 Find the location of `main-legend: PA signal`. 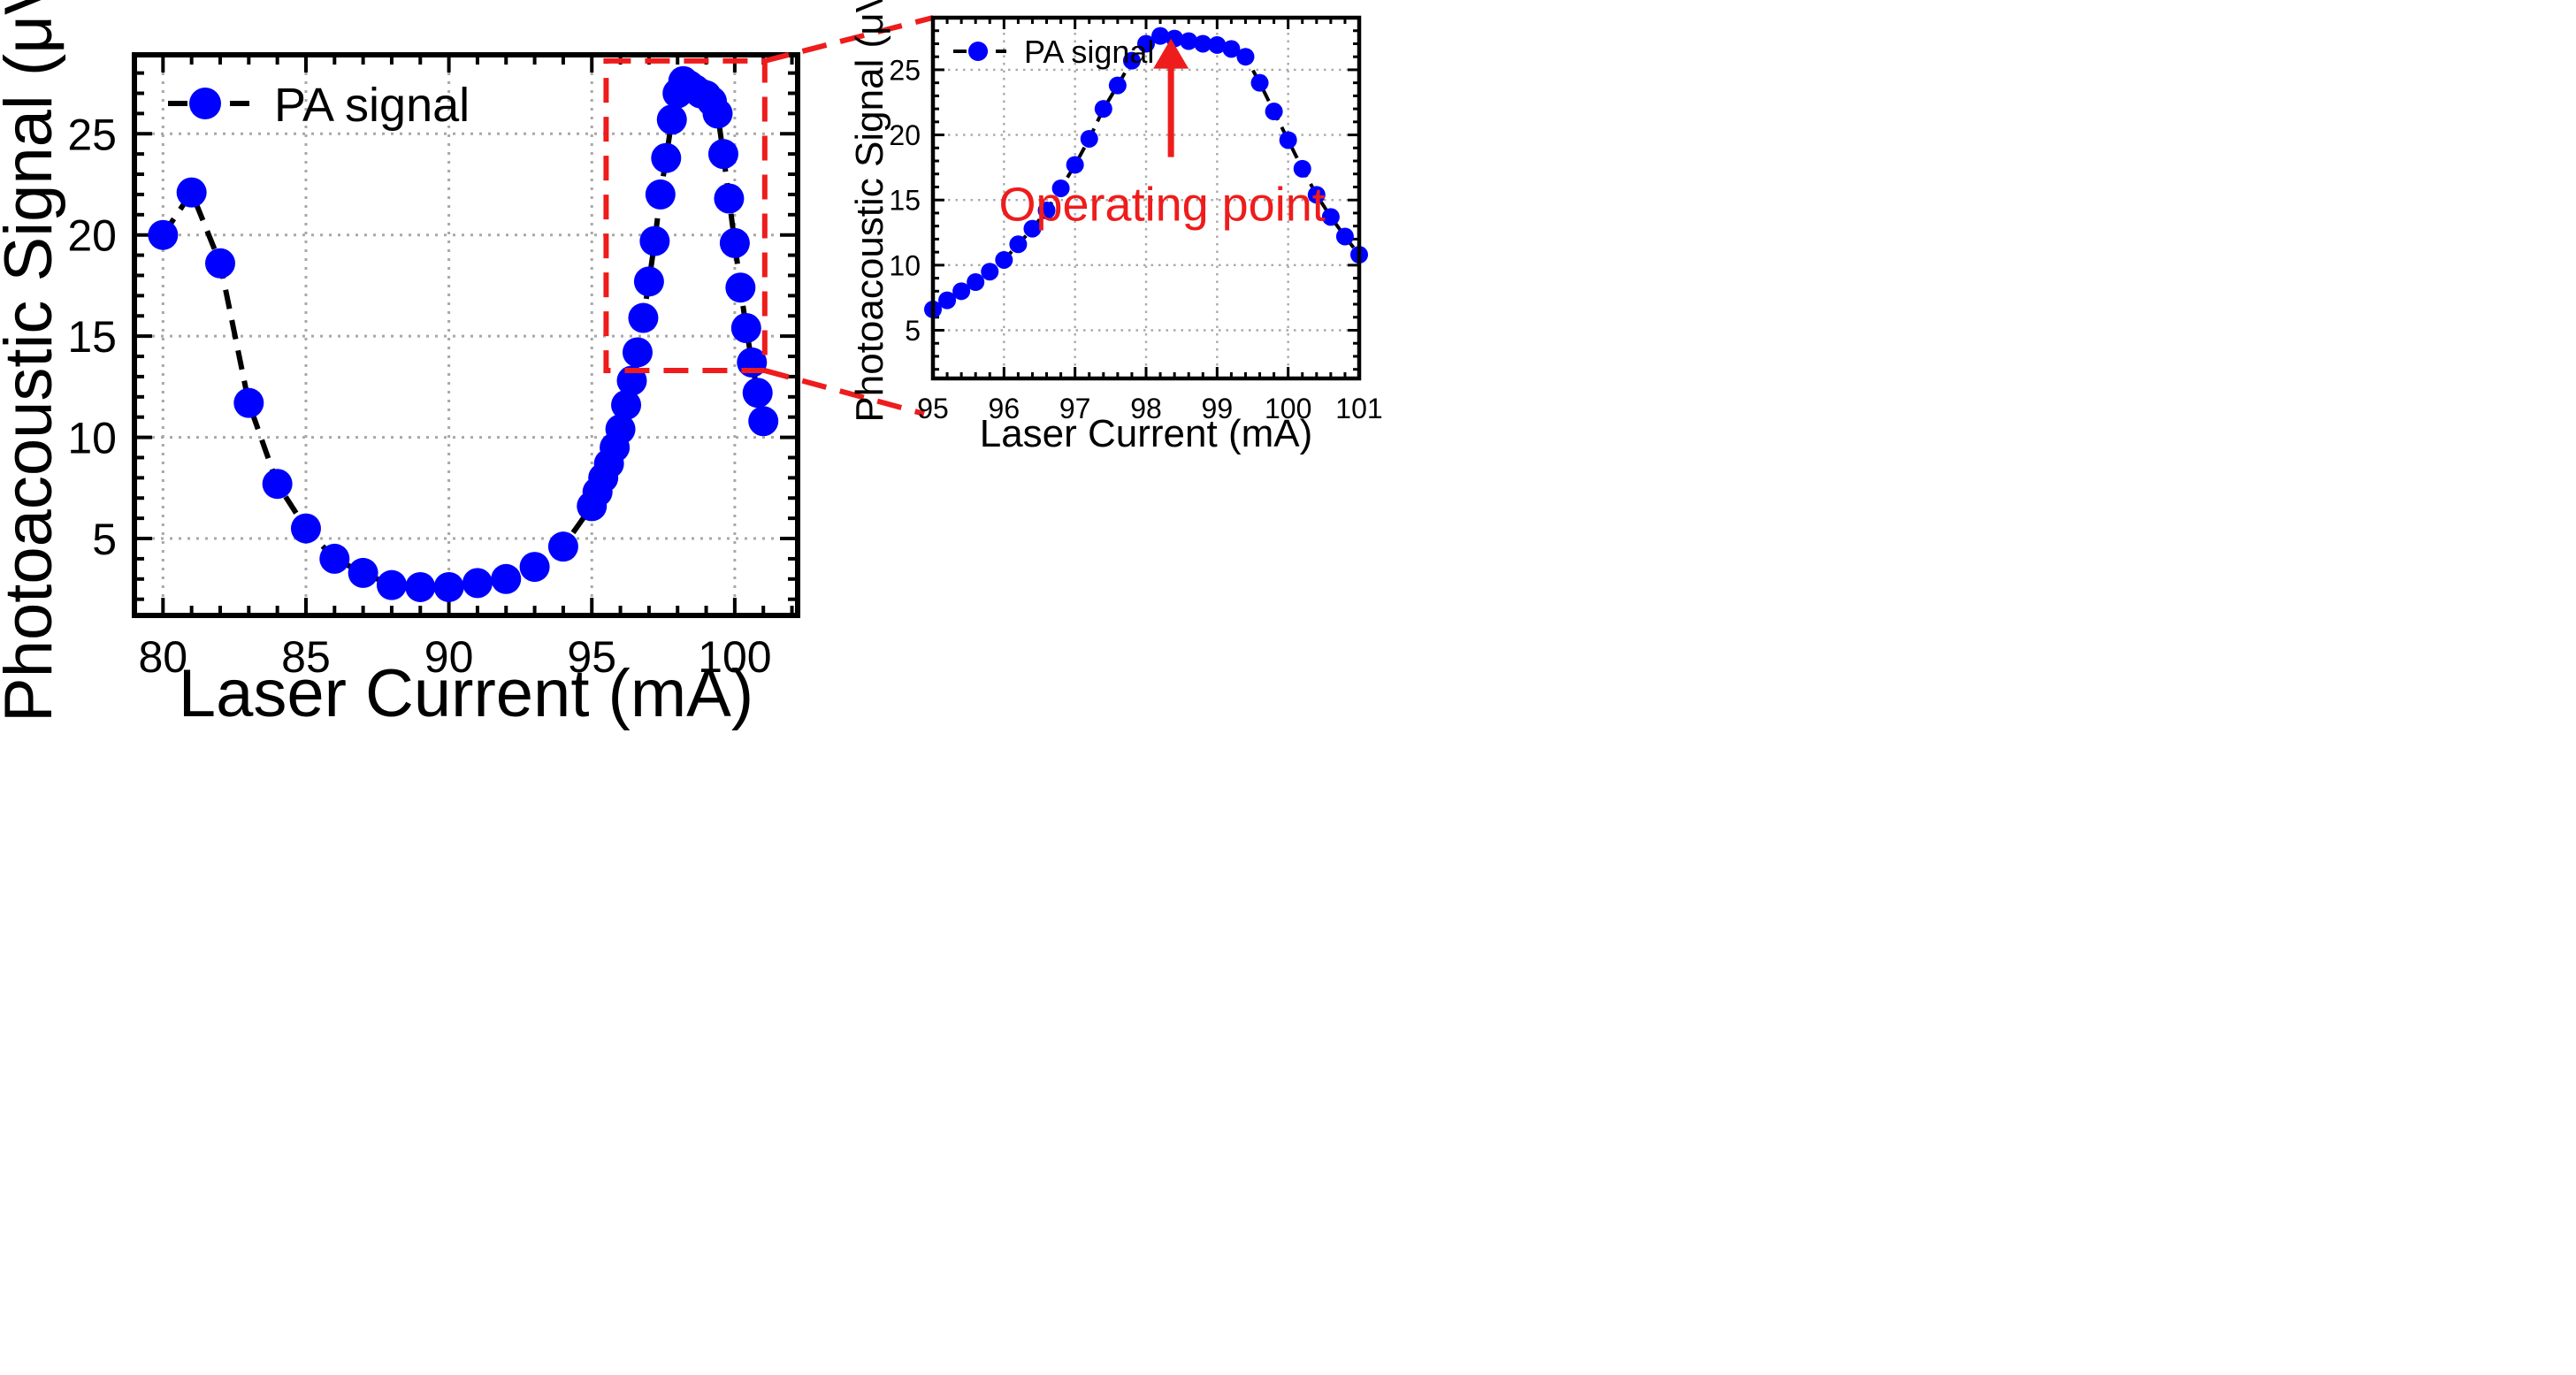

main-legend: PA signal is located at coordinates (319, 105).